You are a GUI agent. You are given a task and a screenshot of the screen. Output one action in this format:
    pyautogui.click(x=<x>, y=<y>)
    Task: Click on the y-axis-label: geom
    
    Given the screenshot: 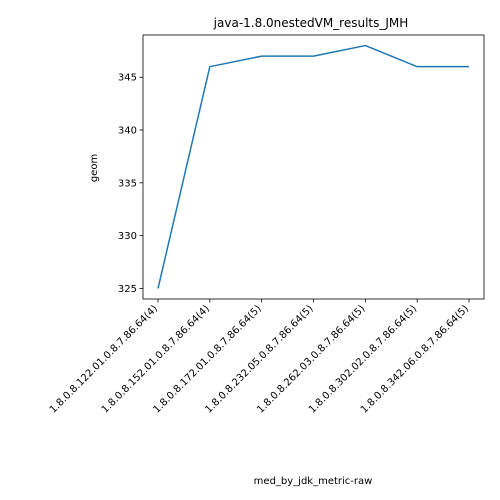 What is the action you would take?
    pyautogui.click(x=94, y=168)
    